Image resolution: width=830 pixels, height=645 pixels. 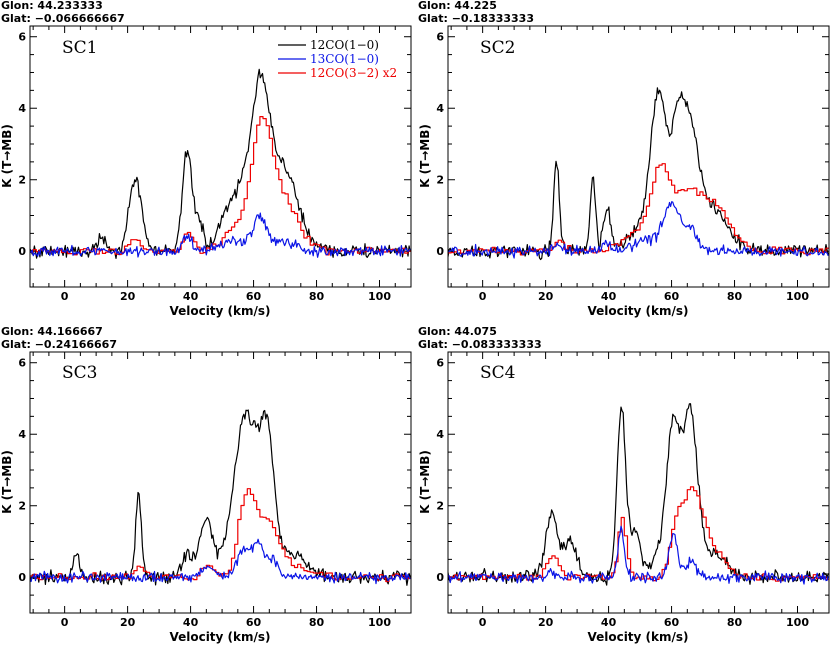 I want to click on legend: 12CO(1−0) 13CO(1−0) 12CO(3−2) x2, so click(x=337, y=59).